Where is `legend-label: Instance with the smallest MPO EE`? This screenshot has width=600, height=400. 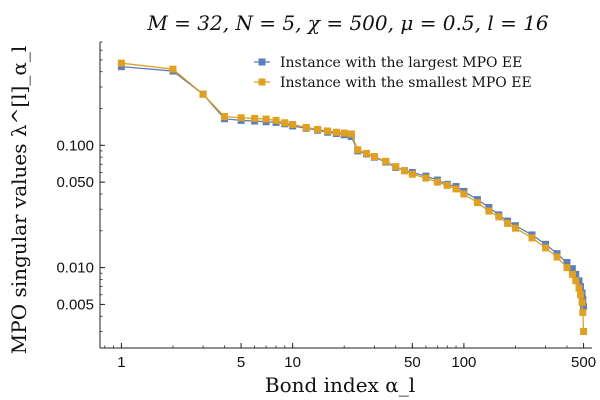
legend-label: Instance with the smallest MPO EE is located at coordinates (406, 83).